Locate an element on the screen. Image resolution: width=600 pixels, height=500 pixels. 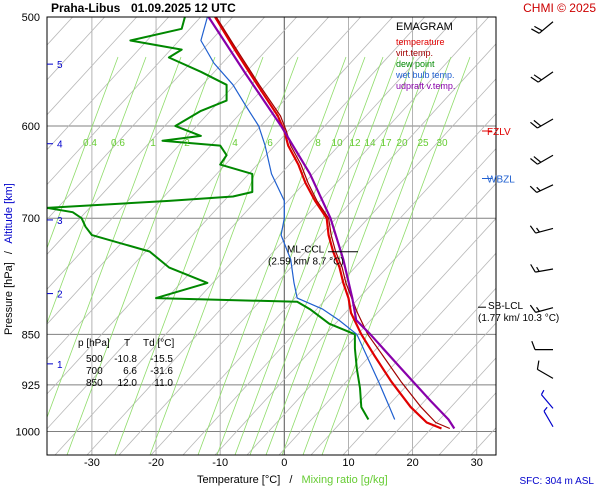
level-marker-label: WBZL is located at coordinates (501, 179).